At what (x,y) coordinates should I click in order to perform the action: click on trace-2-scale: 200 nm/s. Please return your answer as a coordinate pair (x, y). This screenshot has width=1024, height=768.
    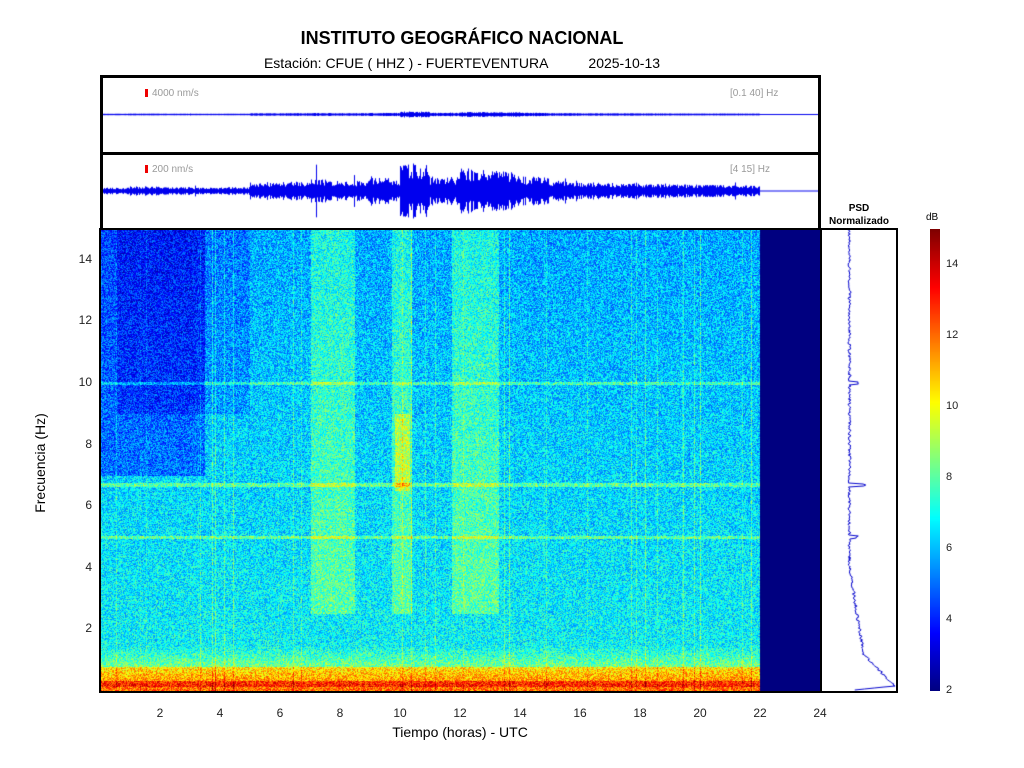
    Looking at the image, I should click on (169, 169).